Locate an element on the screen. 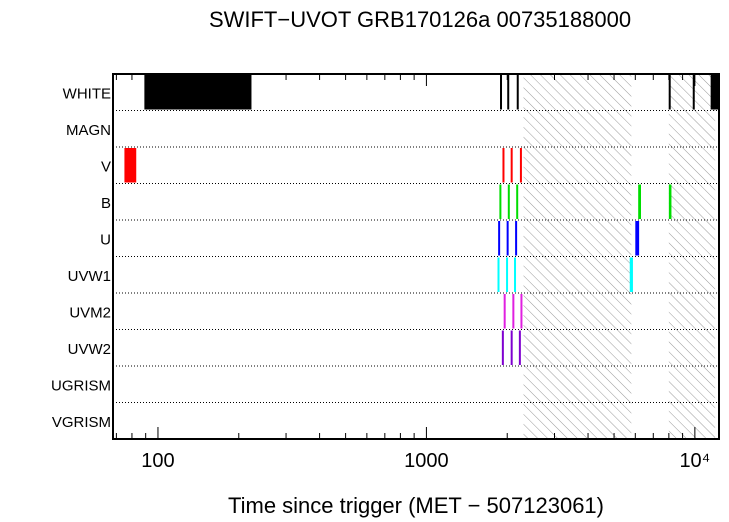 The image size is (729, 522). row-label-white: WHITE is located at coordinates (87, 93).